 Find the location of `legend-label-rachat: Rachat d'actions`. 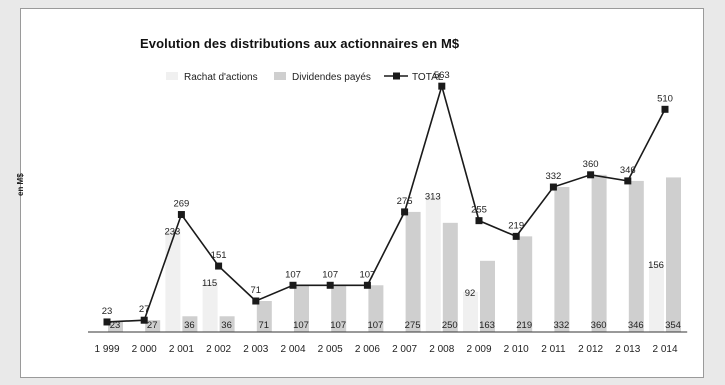

legend-label-rachat: Rachat d'actions is located at coordinates (221, 77).